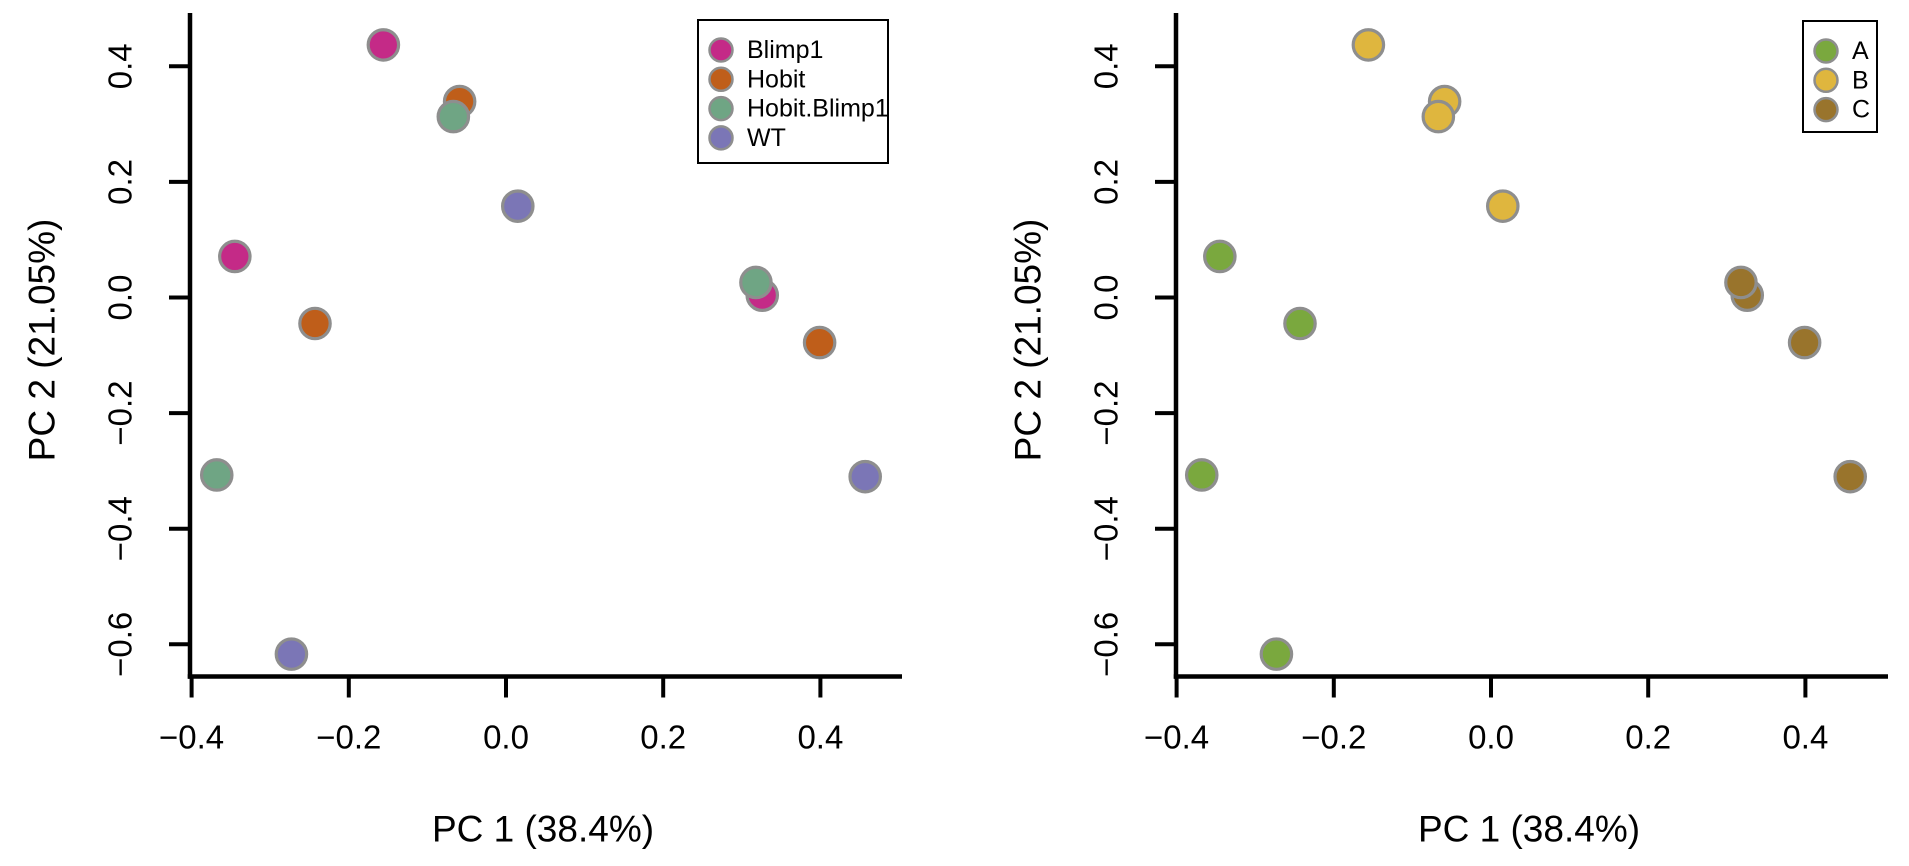 This screenshot has width=1909, height=866. What do you see at coordinates (721, 50) in the screenshot?
I see `legend-swatch-Blimp1` at bounding box center [721, 50].